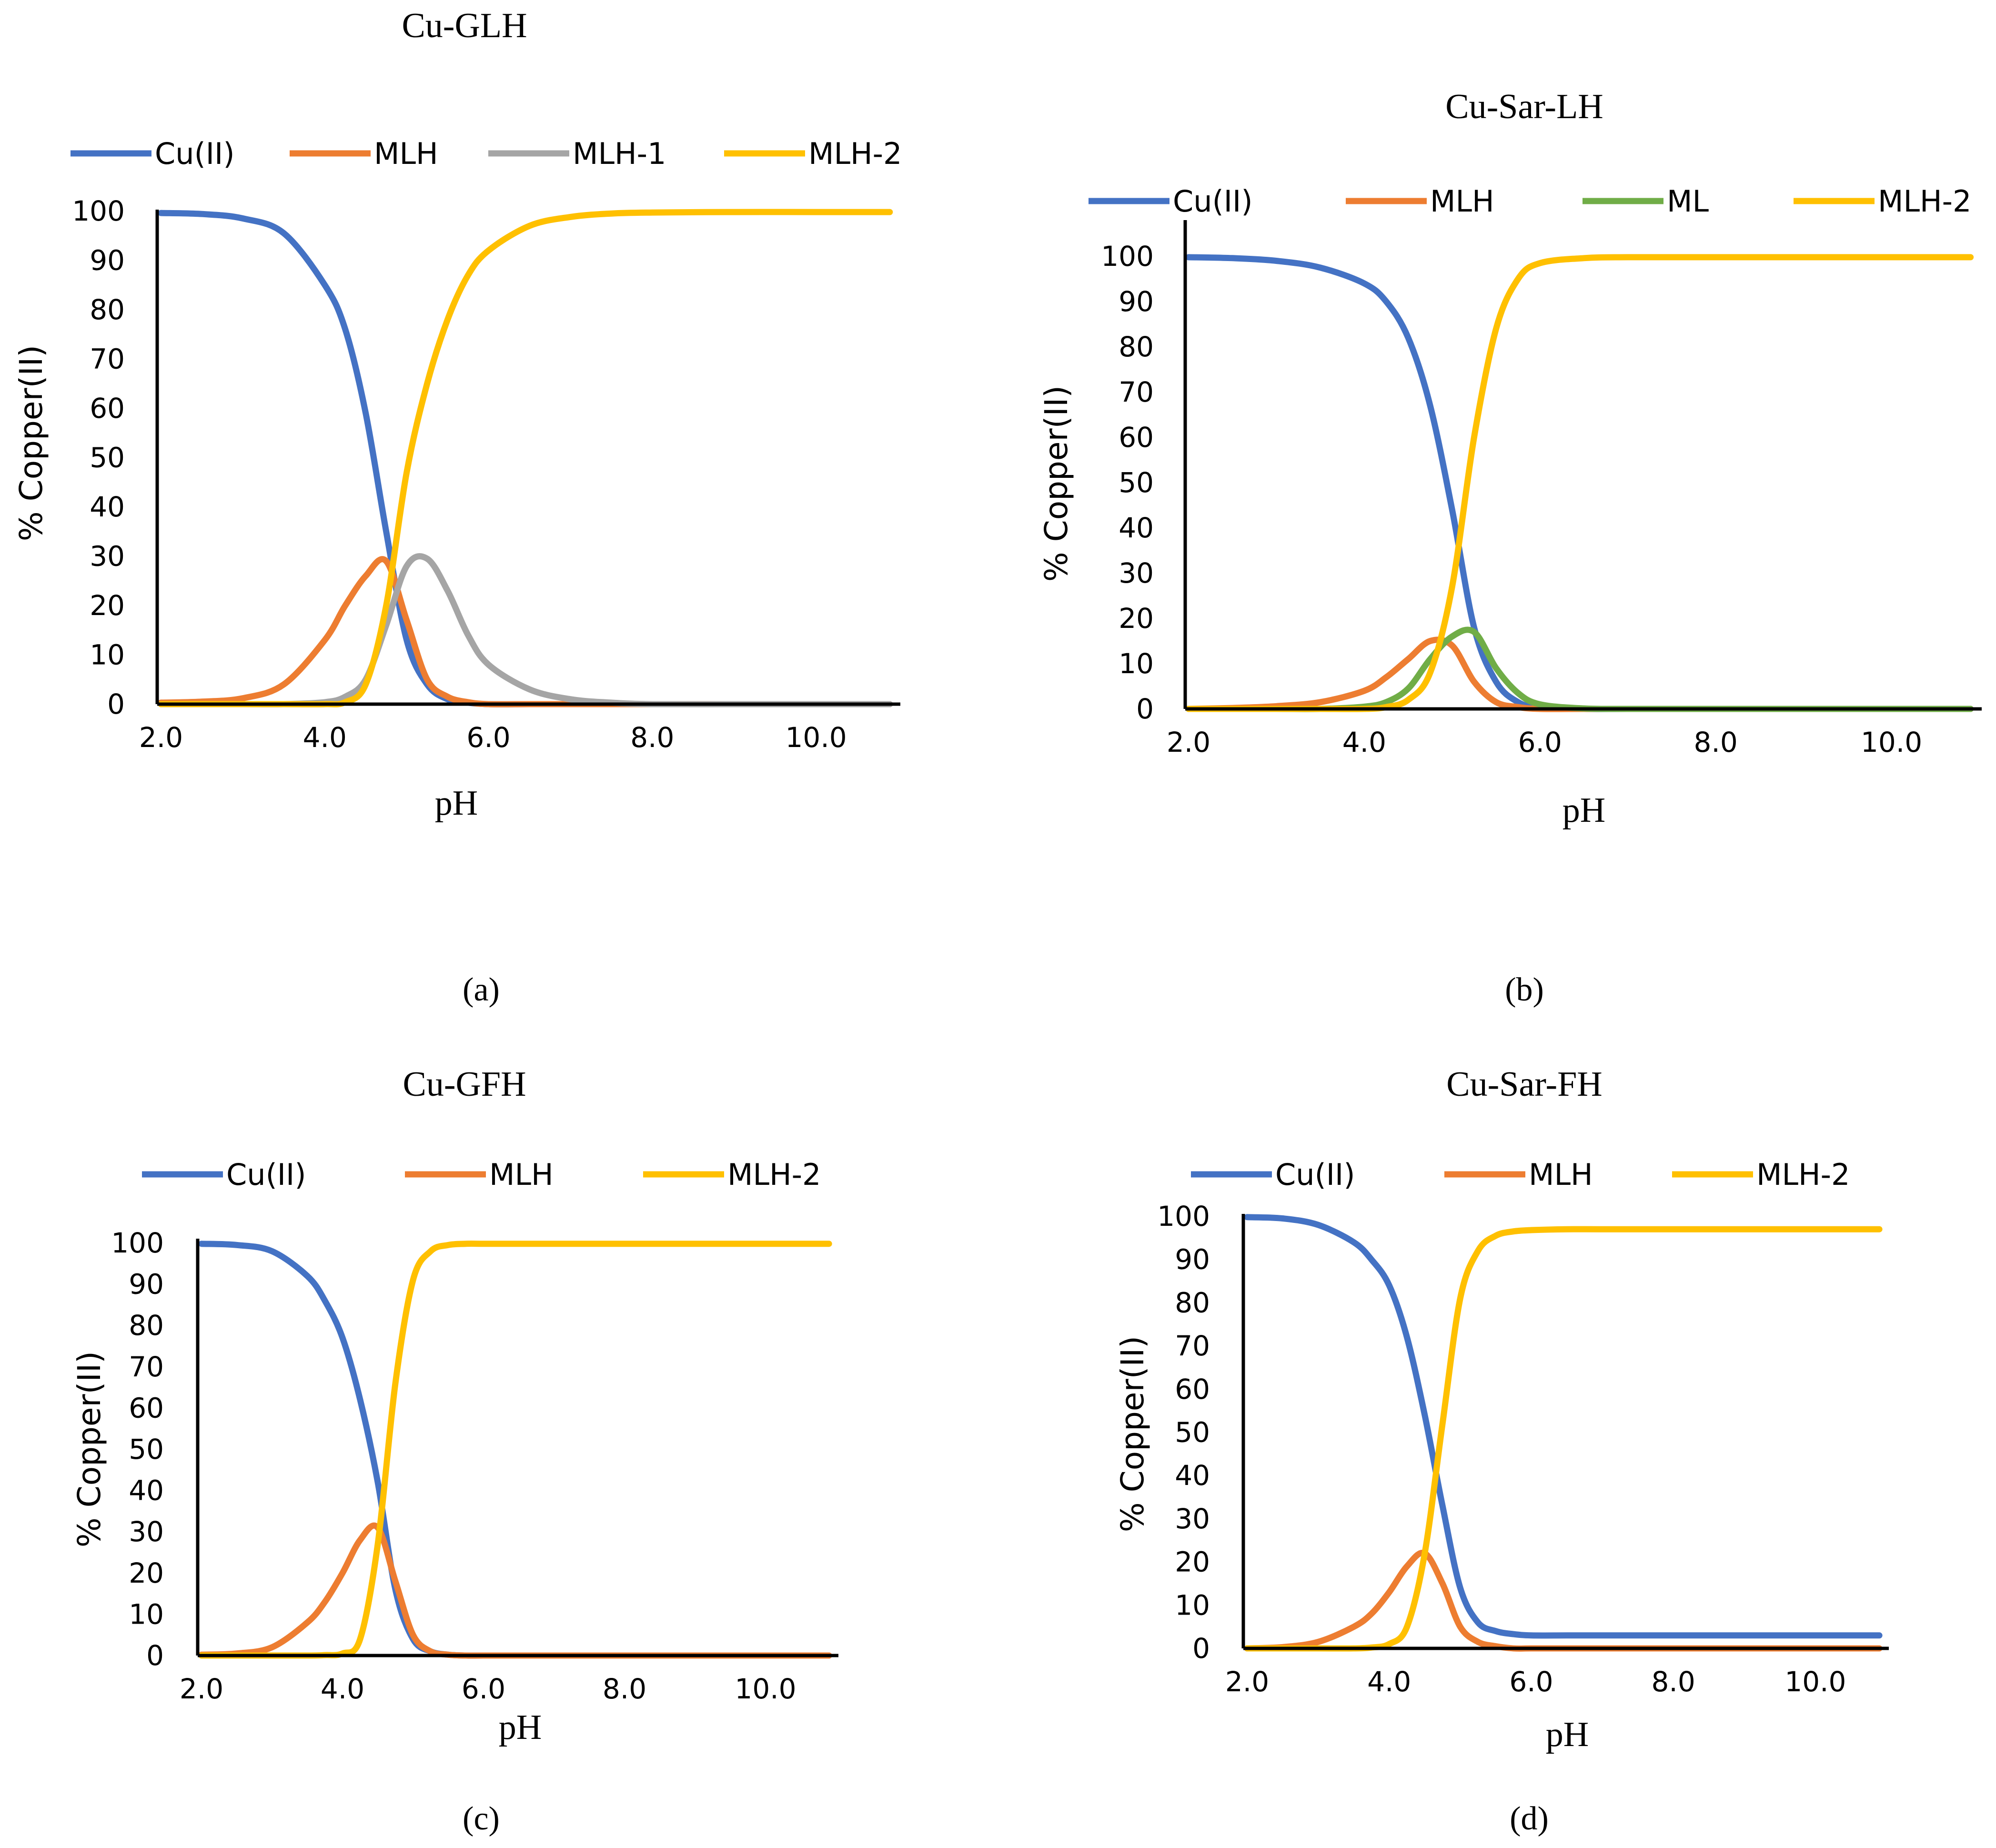 The image size is (1996, 1848). What do you see at coordinates (481, 1819) in the screenshot?
I see `panel-caption: (c)` at bounding box center [481, 1819].